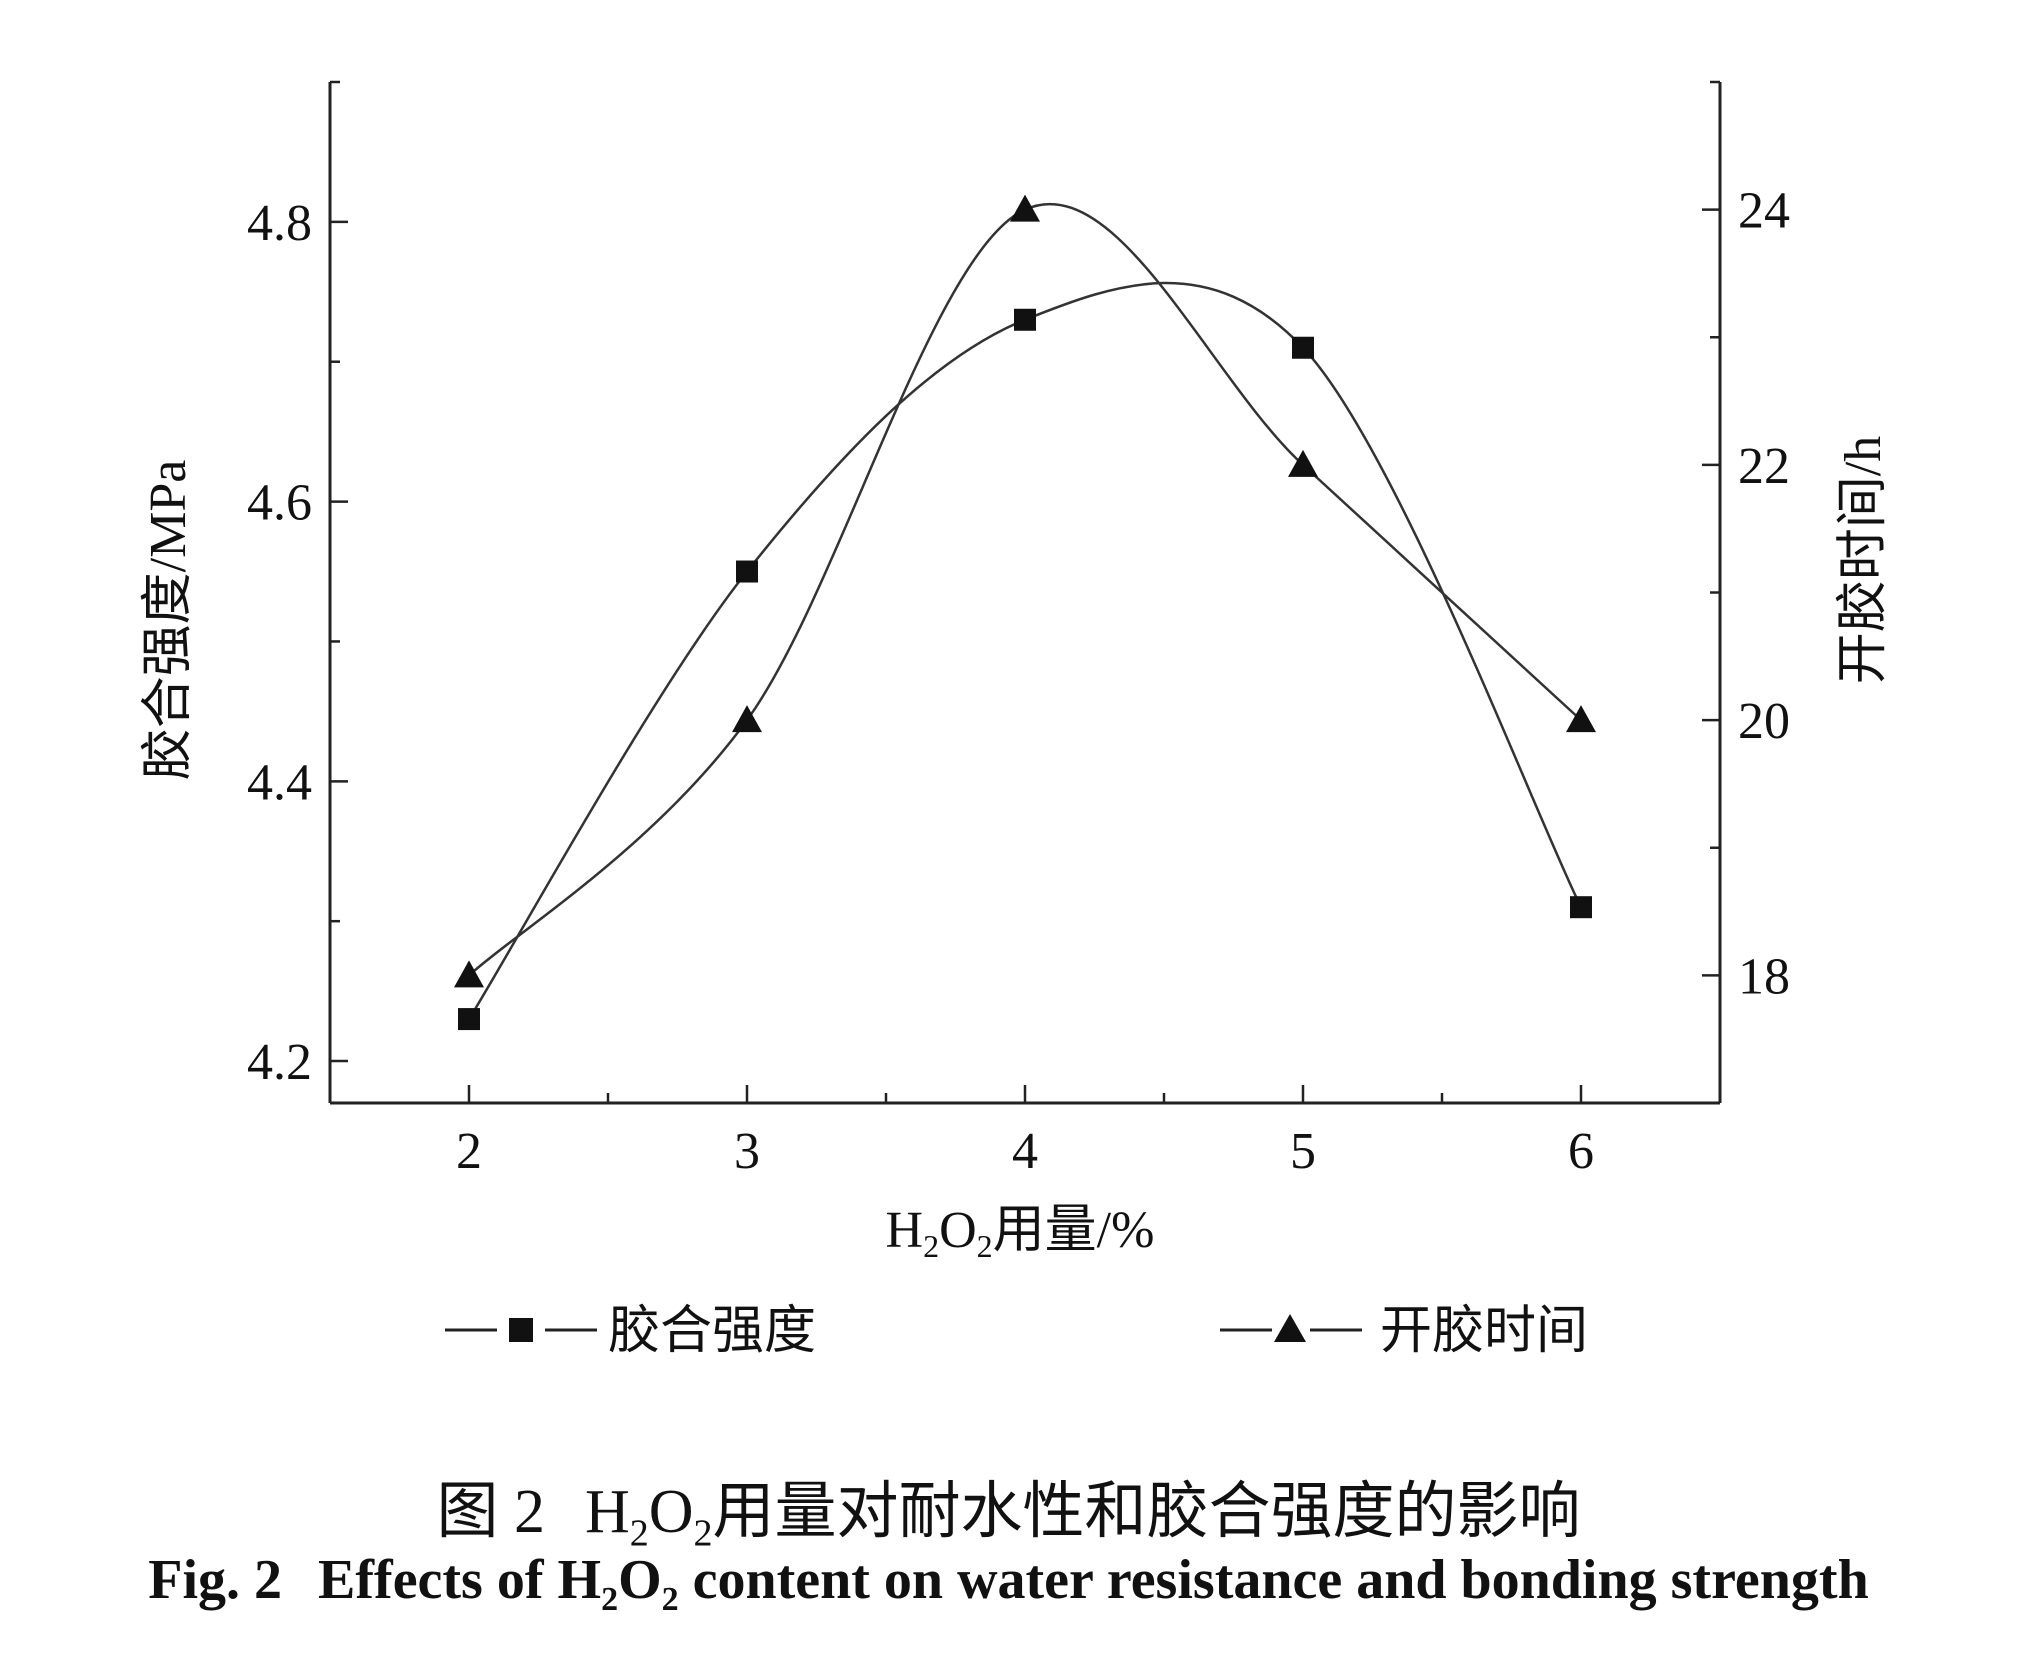  I want to click on y-right-tick-label: 22, so click(1764, 466).